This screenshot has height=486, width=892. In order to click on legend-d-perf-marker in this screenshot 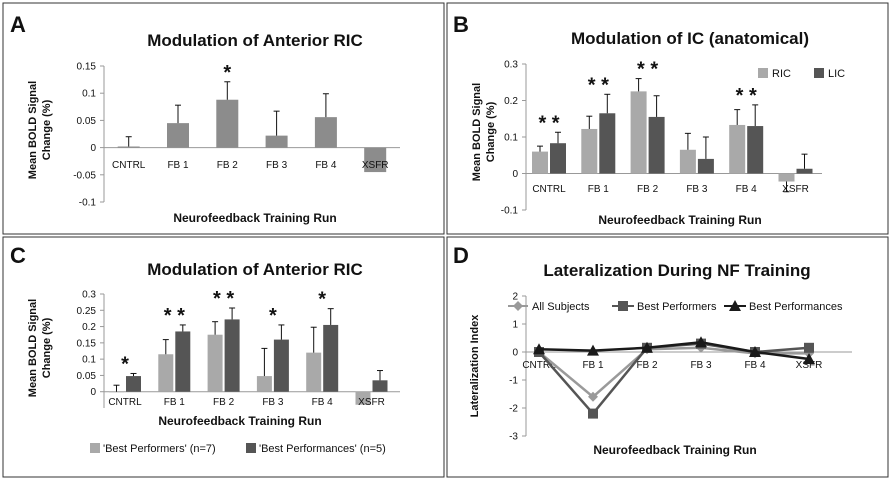, I will do `click(735, 305)`.